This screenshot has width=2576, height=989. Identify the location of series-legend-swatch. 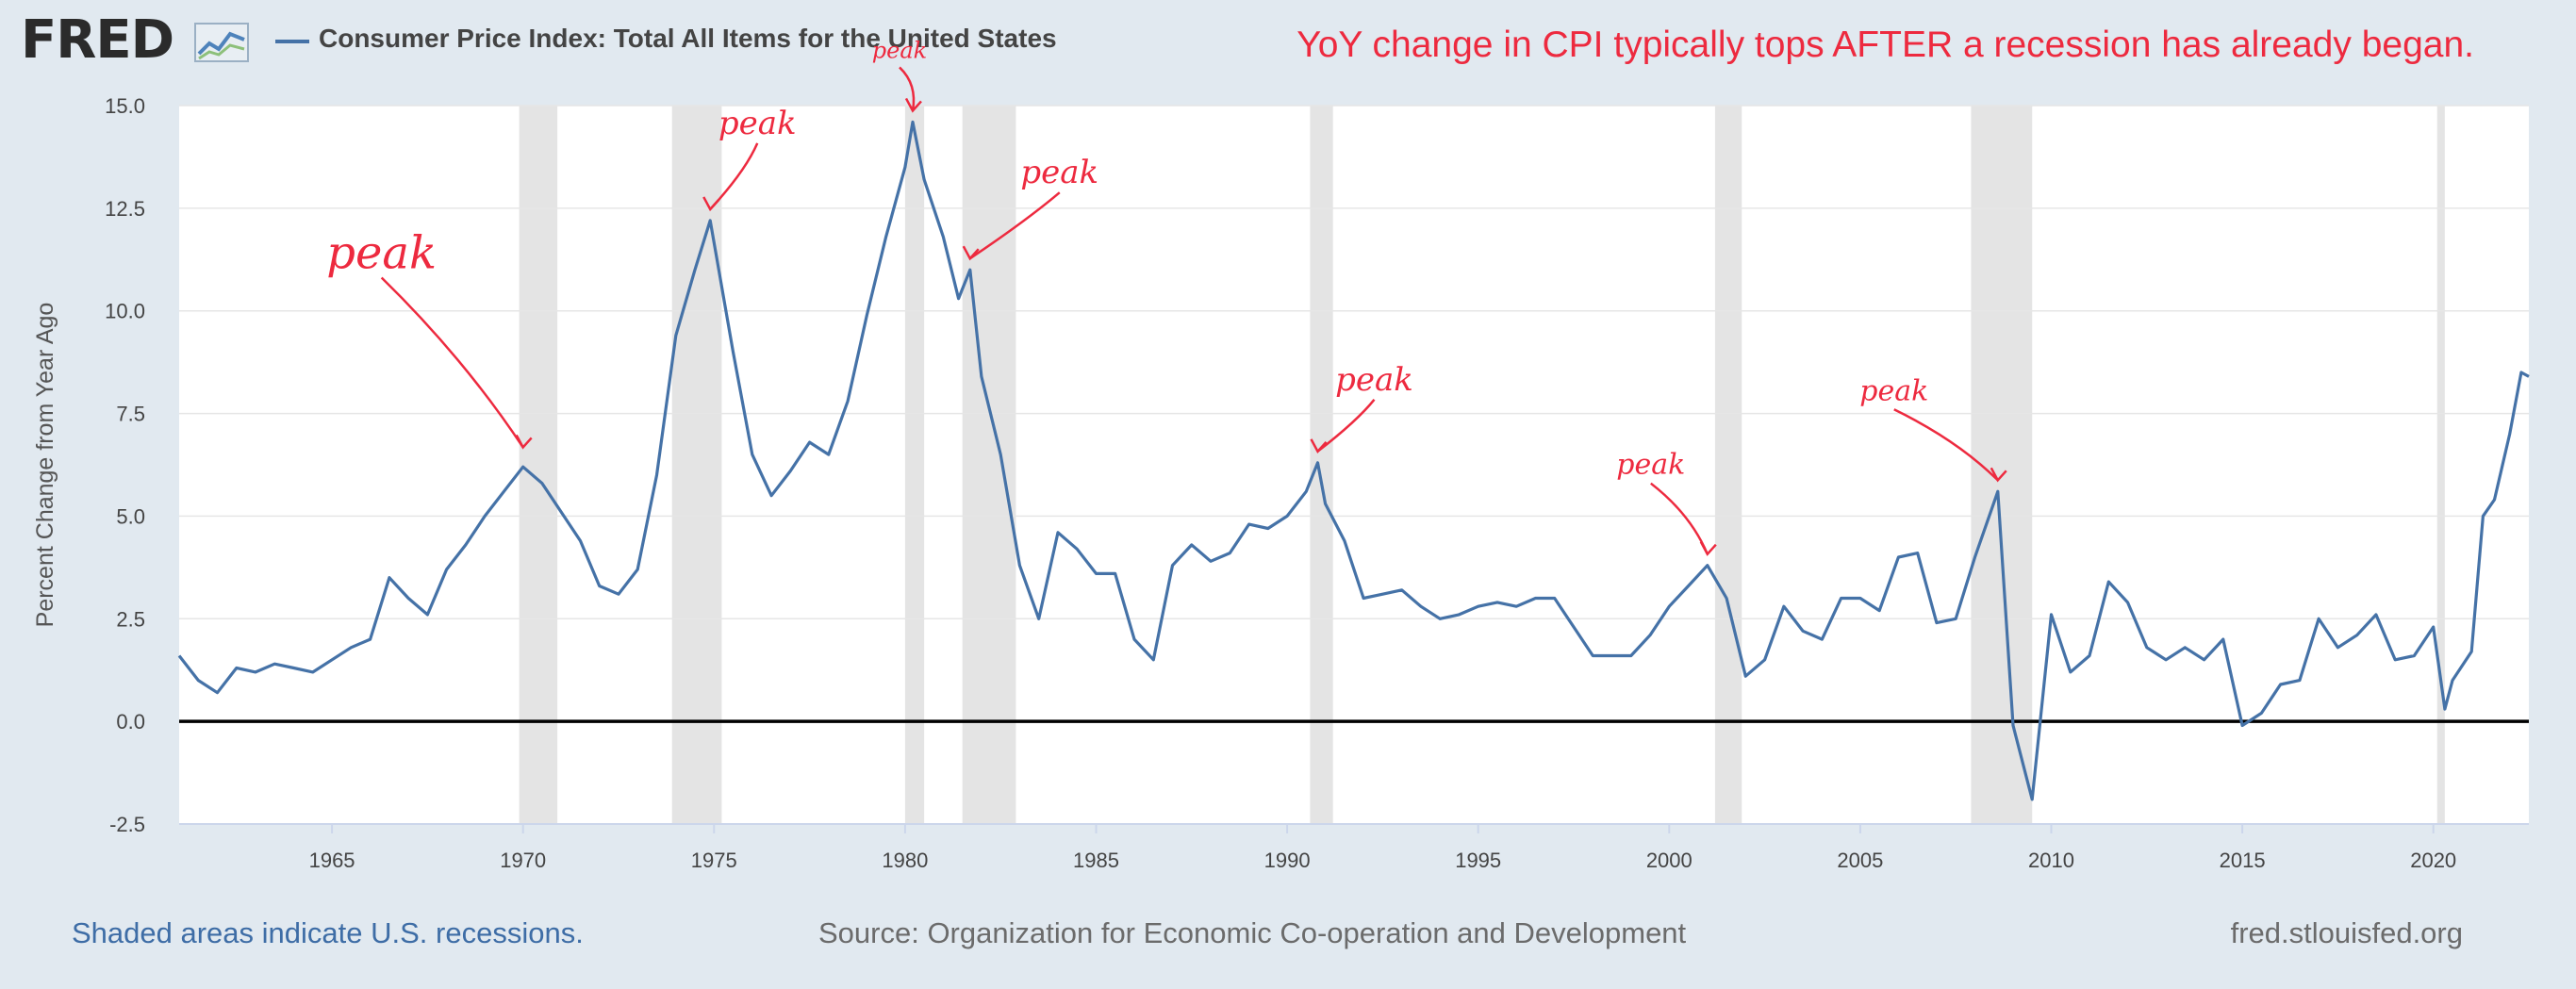
(292, 41).